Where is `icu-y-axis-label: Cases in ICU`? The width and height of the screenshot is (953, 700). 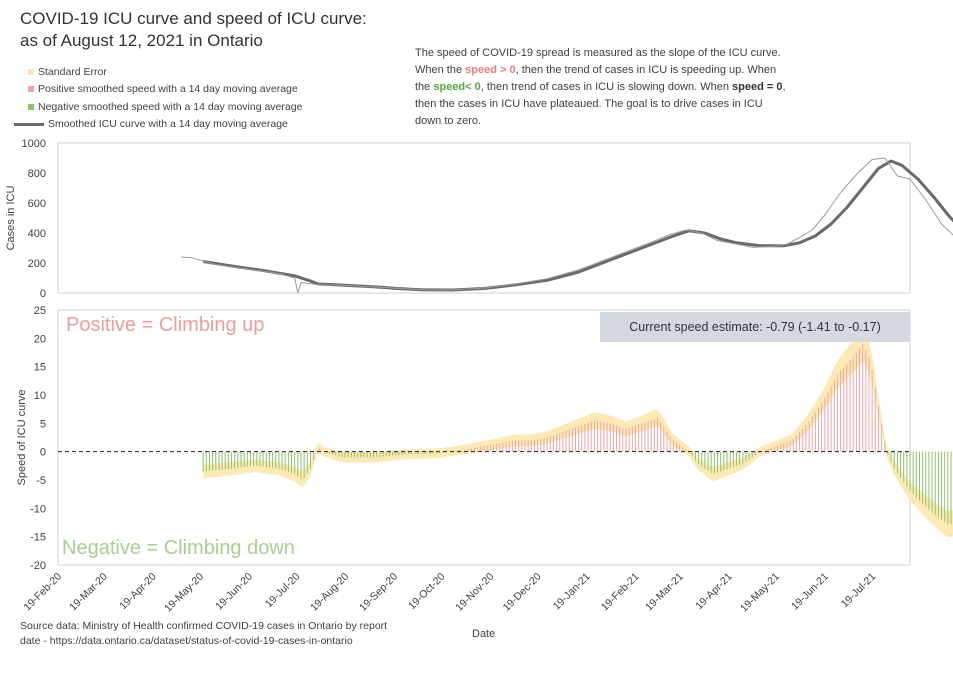
icu-y-axis-label: Cases in ICU is located at coordinates (11, 218).